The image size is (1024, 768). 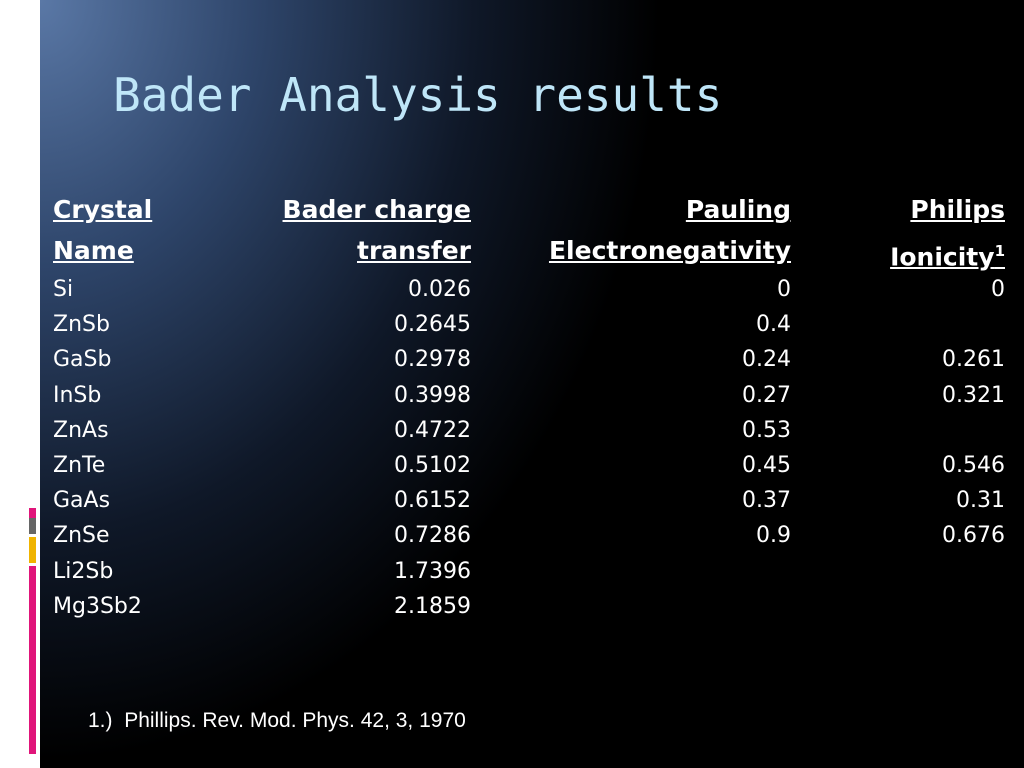 I want to click on header-text: Electronegativity, so click(x=669, y=250).